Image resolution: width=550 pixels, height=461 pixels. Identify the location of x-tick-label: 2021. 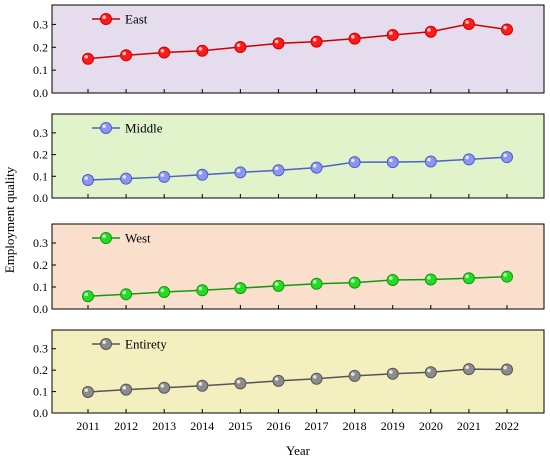
(469, 426).